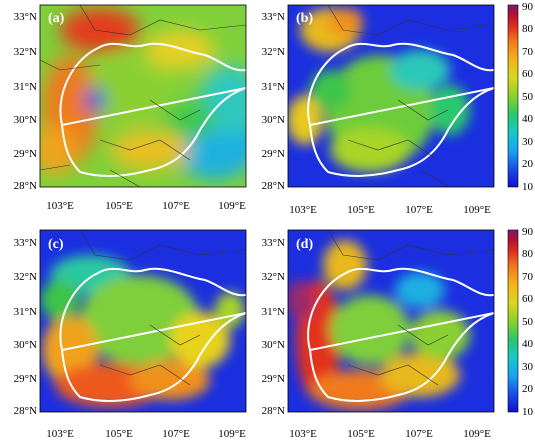  What do you see at coordinates (304, 244) in the screenshot?
I see `panel-d-label: (d)` at bounding box center [304, 244].